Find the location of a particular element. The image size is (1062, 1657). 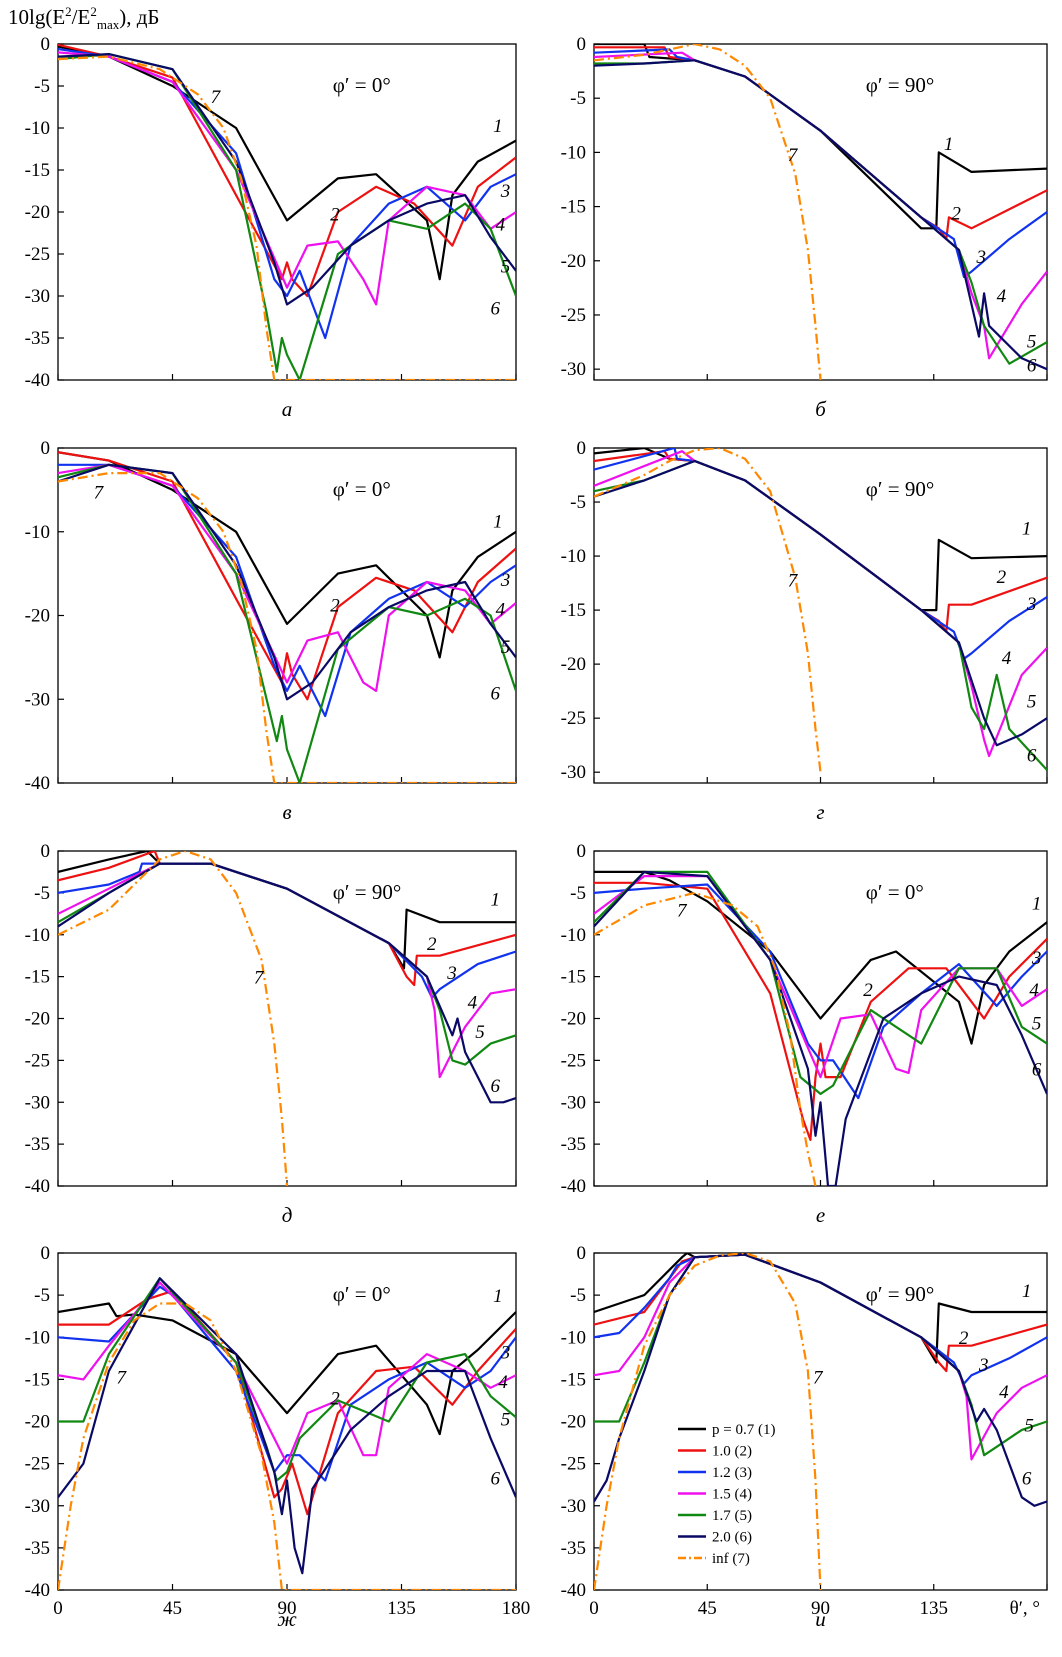

panel-a: 0 -5 -10 -15 -20 -25 -30 -35 -40 1 2 3 4 56 7 φ′ = 0° а is located at coordinates (271, 227).